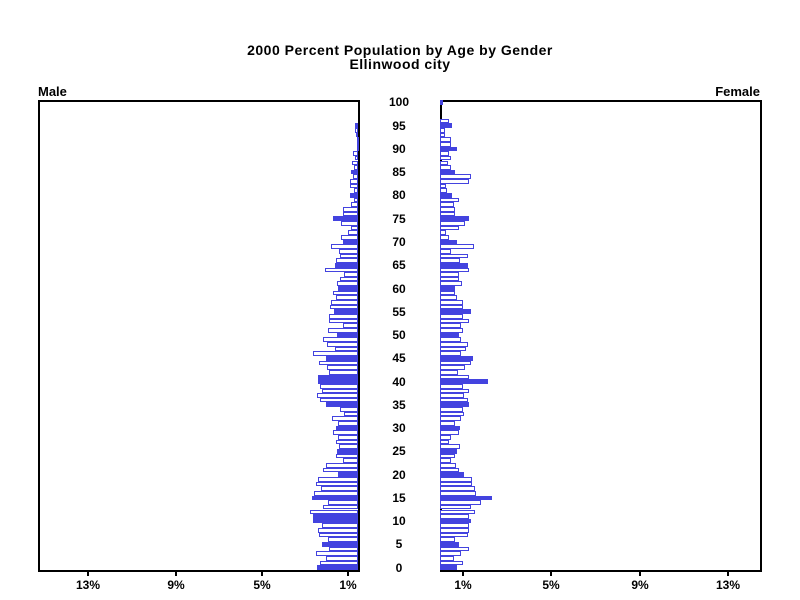  What do you see at coordinates (399, 567) in the screenshot?
I see `age-tick-label-0: 0` at bounding box center [399, 567].